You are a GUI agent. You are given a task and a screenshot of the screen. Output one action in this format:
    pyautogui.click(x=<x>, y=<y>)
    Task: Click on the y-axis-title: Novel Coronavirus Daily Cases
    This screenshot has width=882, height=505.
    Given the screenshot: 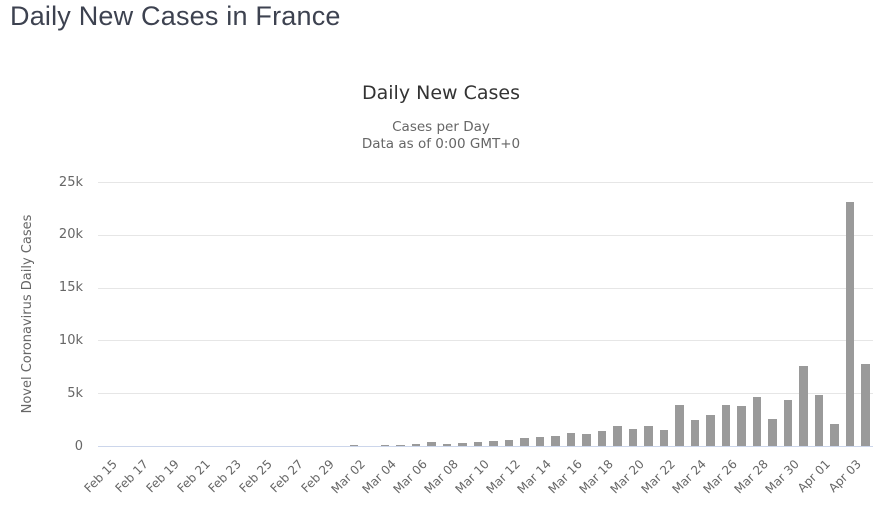 What is the action you would take?
    pyautogui.click(x=27, y=314)
    